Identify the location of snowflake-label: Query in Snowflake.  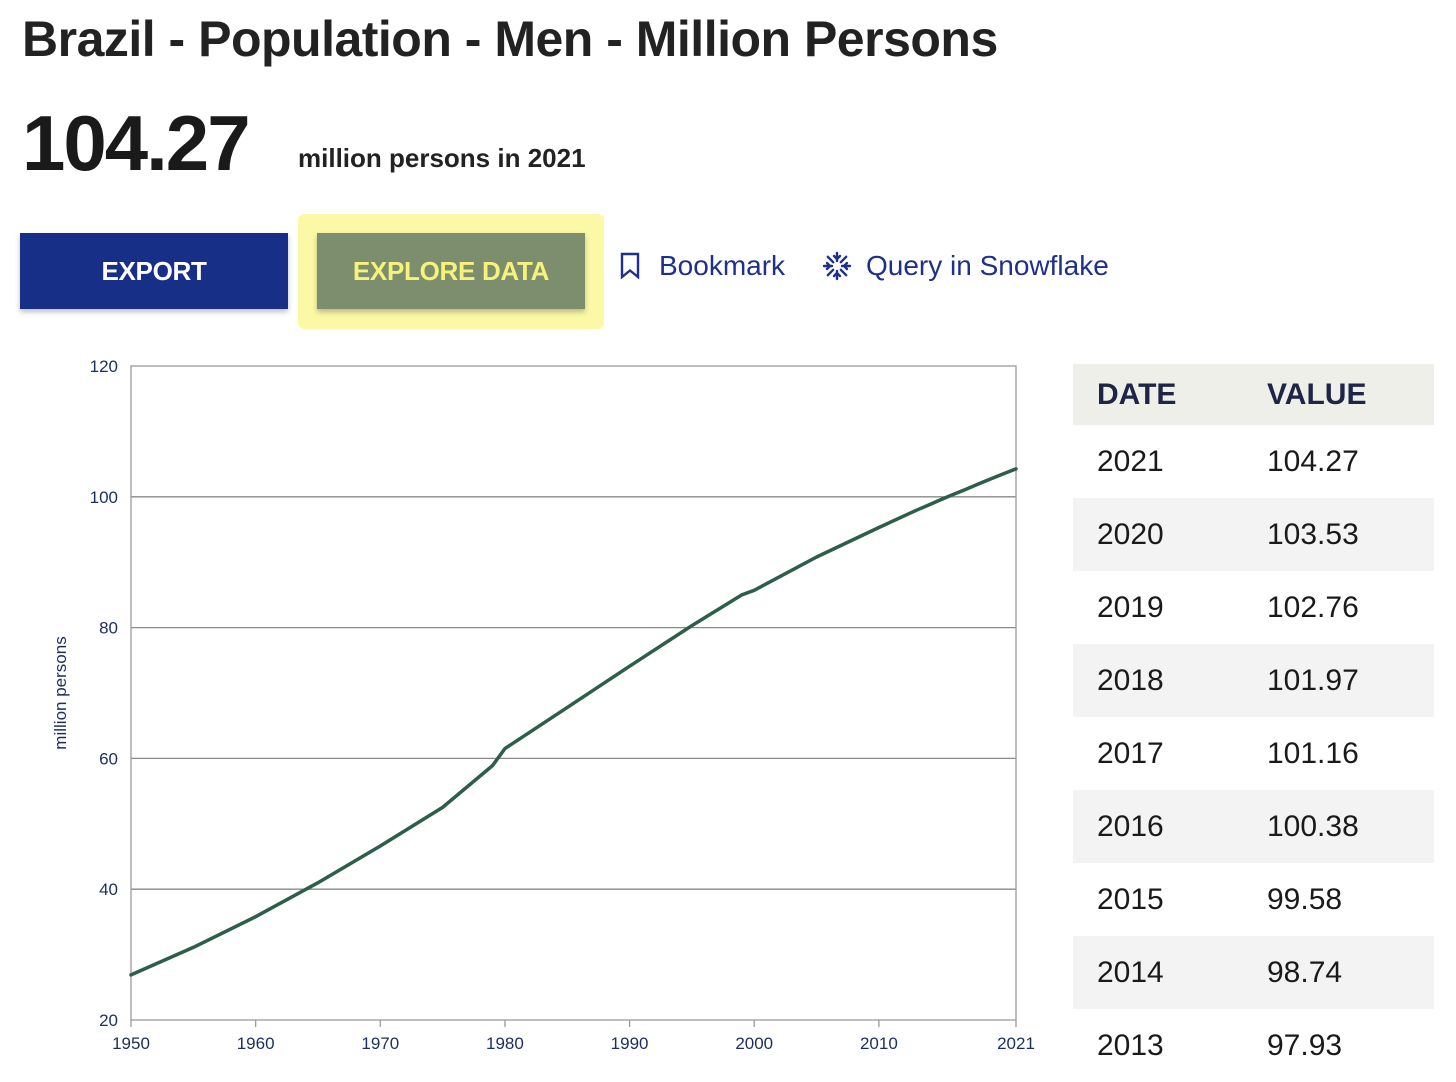
(987, 265).